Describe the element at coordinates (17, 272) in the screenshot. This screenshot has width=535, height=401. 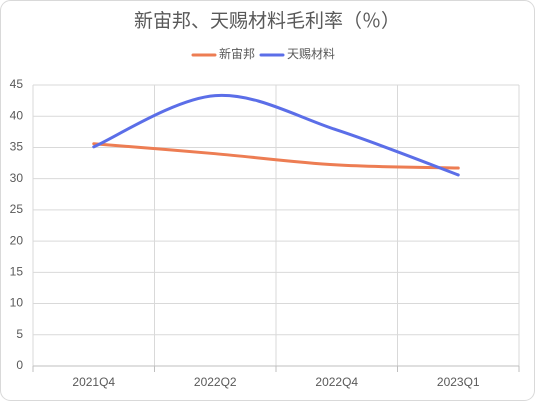
I see `y-tick-label: 15` at that location.